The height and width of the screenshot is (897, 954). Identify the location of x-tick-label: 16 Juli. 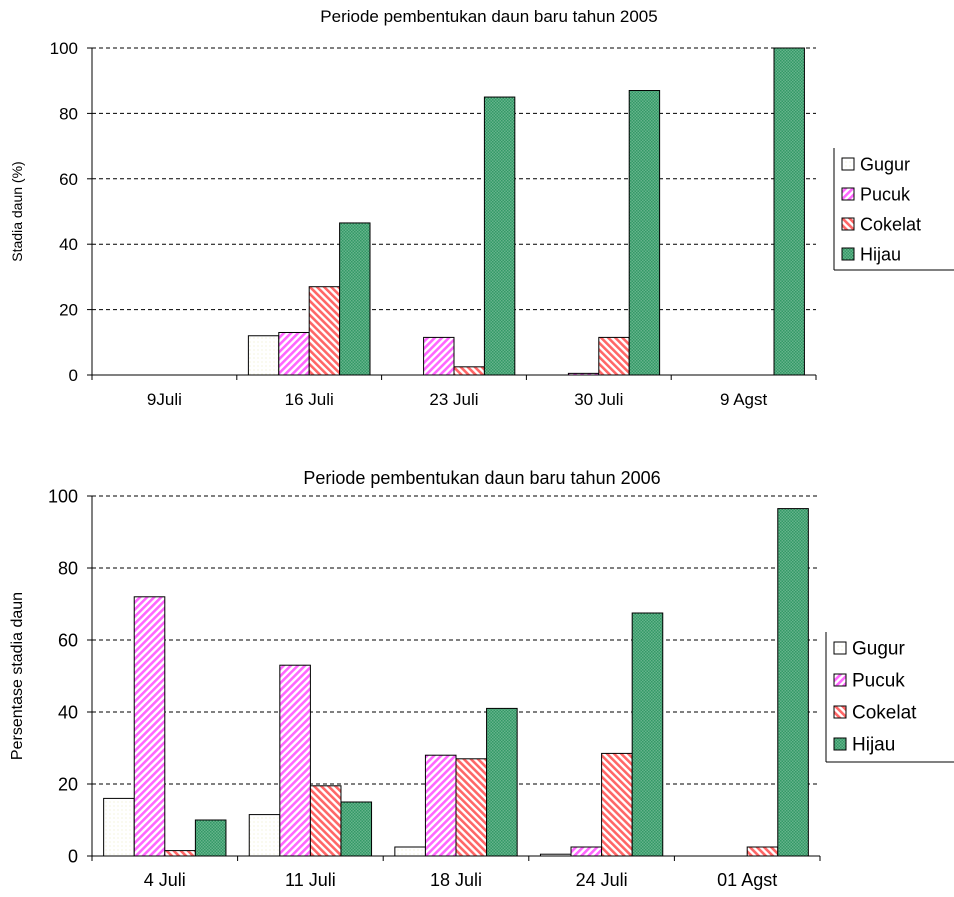
(309, 399).